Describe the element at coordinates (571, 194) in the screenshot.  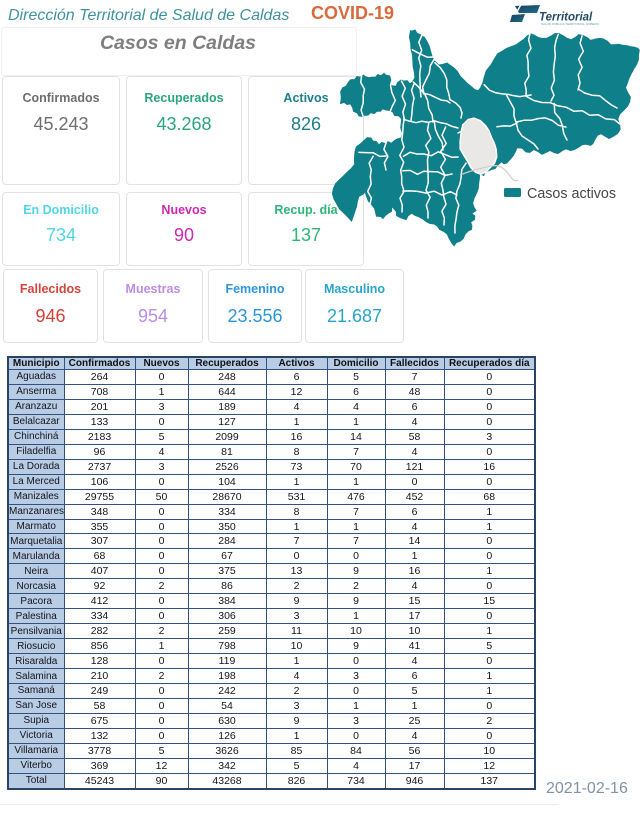
I see `svg-text: Casos activos` at that location.